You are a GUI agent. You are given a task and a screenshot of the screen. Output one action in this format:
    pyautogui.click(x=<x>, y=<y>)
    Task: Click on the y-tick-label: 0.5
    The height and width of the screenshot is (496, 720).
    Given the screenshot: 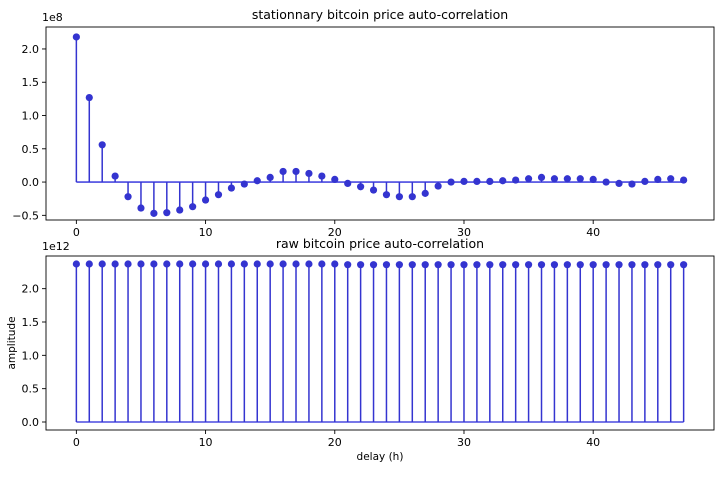 What is the action you would take?
    pyautogui.click(x=31, y=389)
    